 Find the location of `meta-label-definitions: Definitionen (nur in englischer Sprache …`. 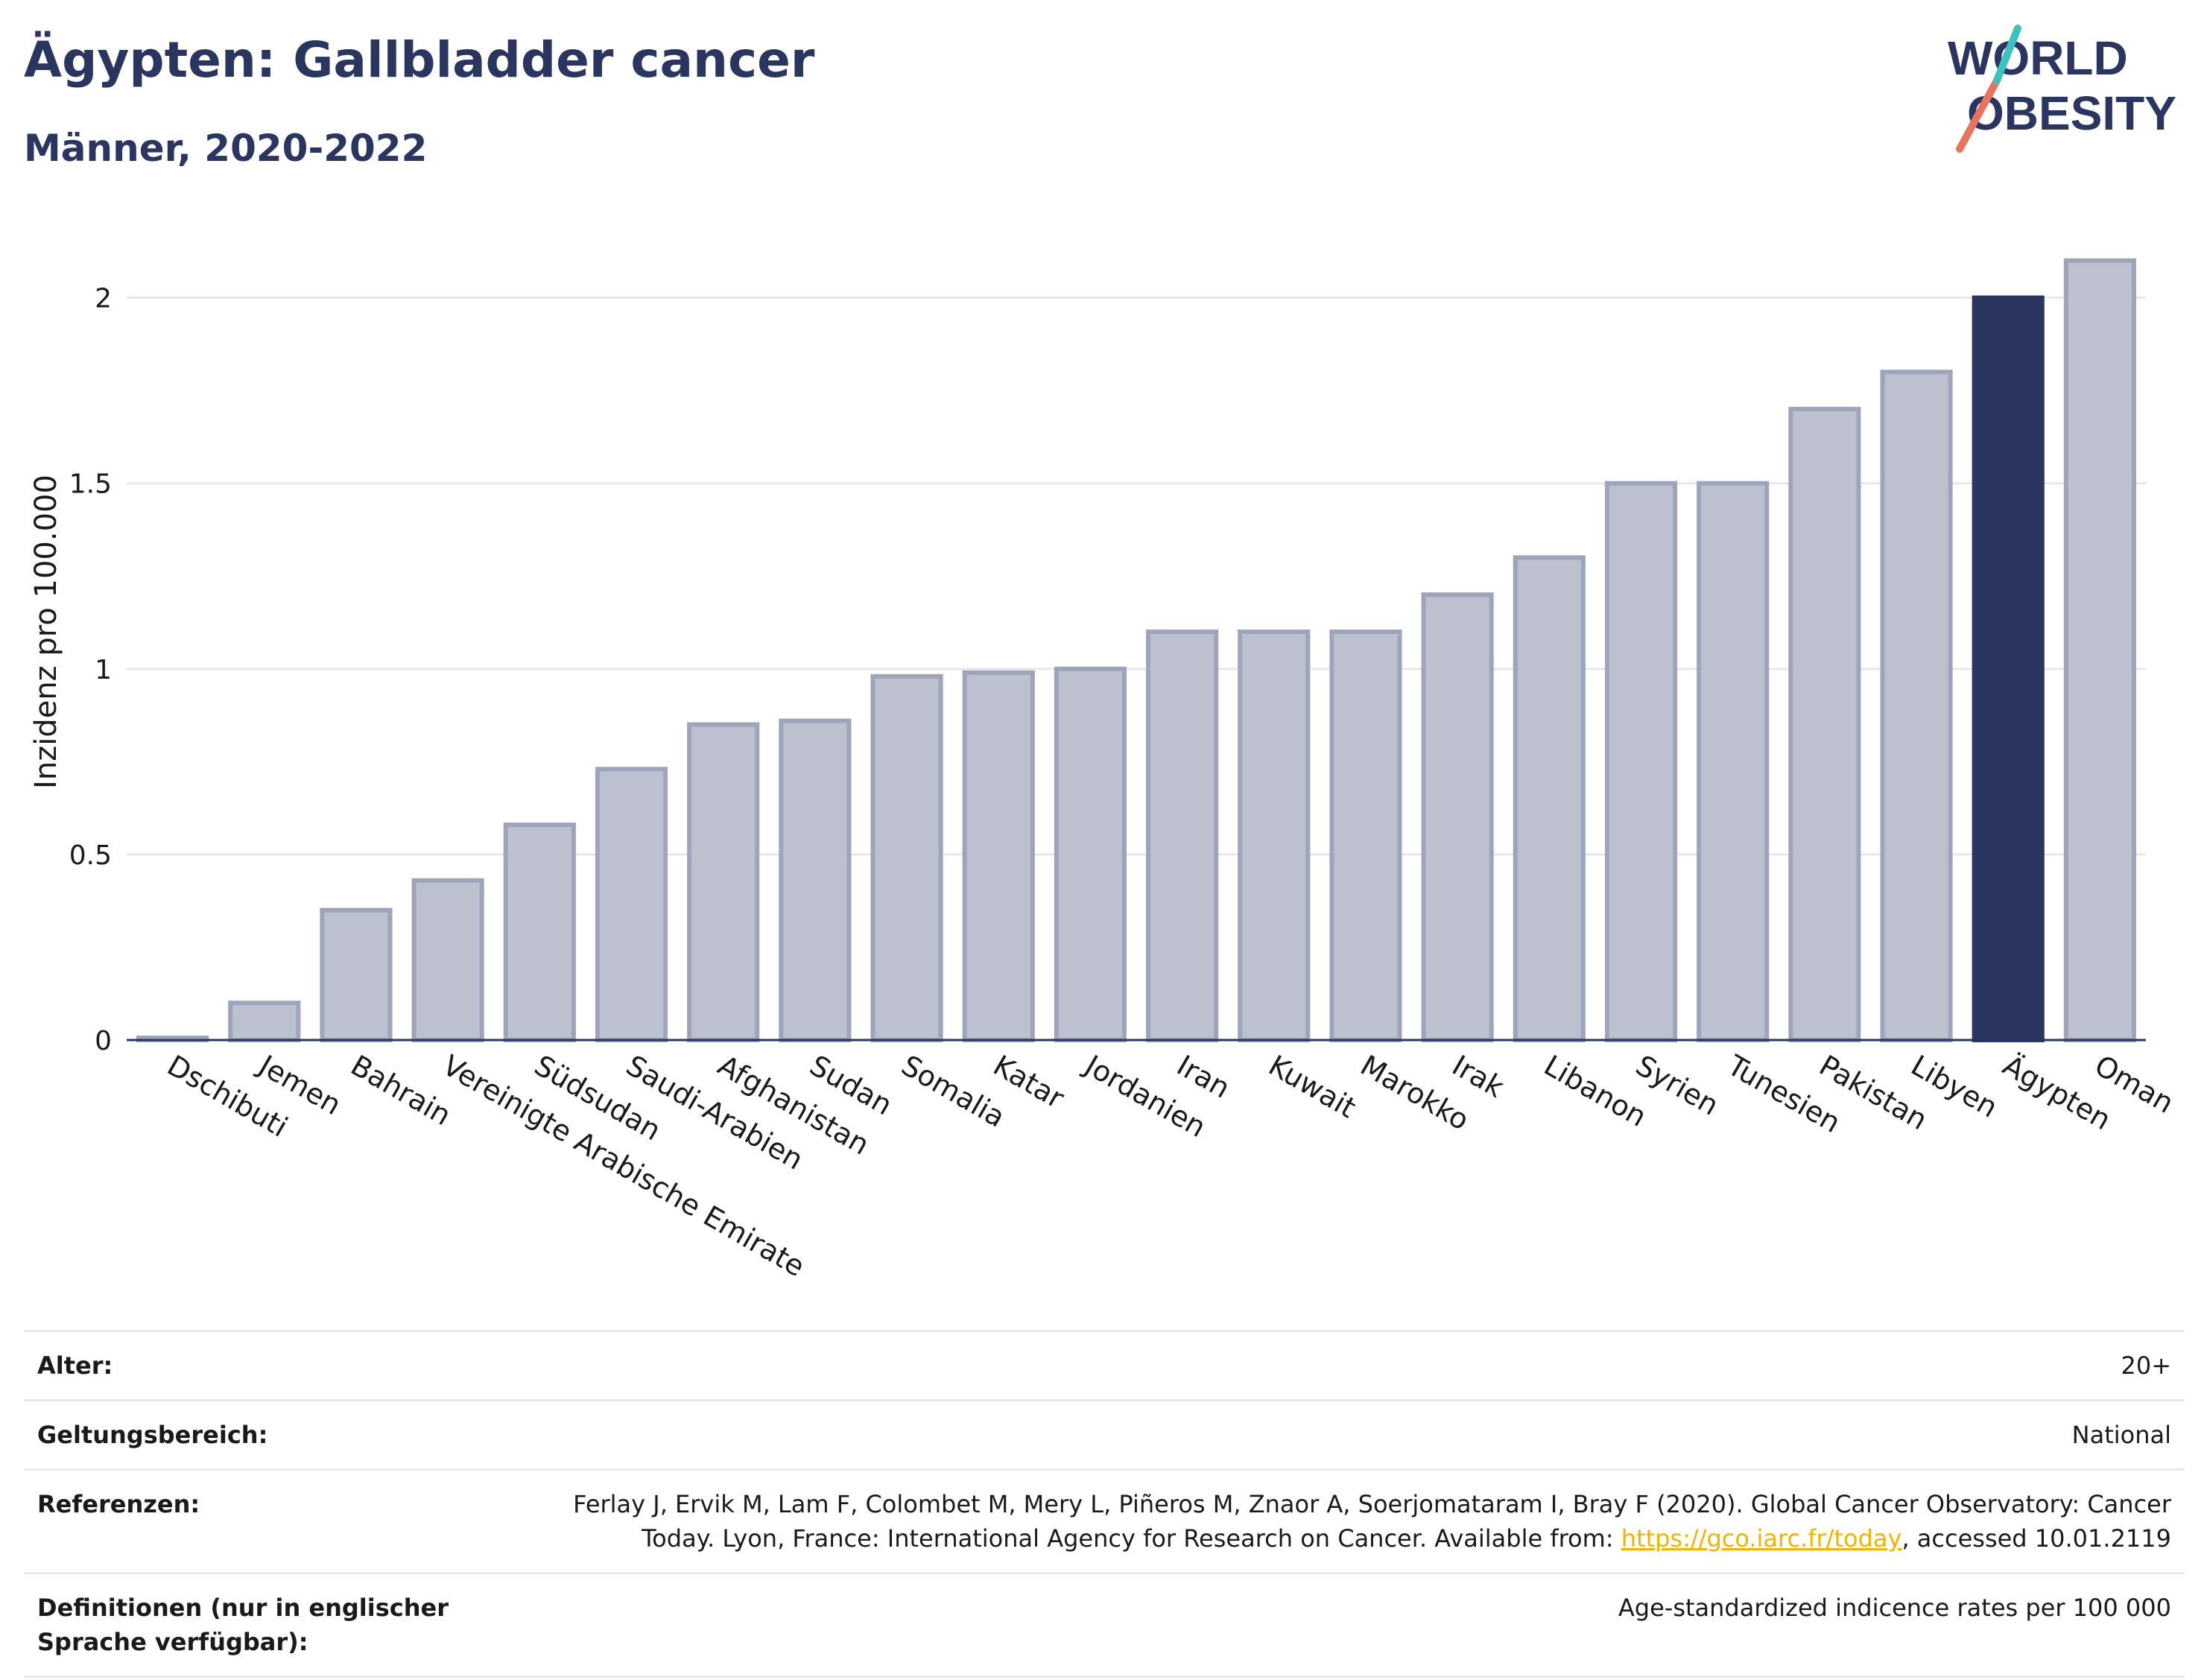

meta-label-definitions: Definitionen (nur in englischer Sprache … is located at coordinates (243, 1625).